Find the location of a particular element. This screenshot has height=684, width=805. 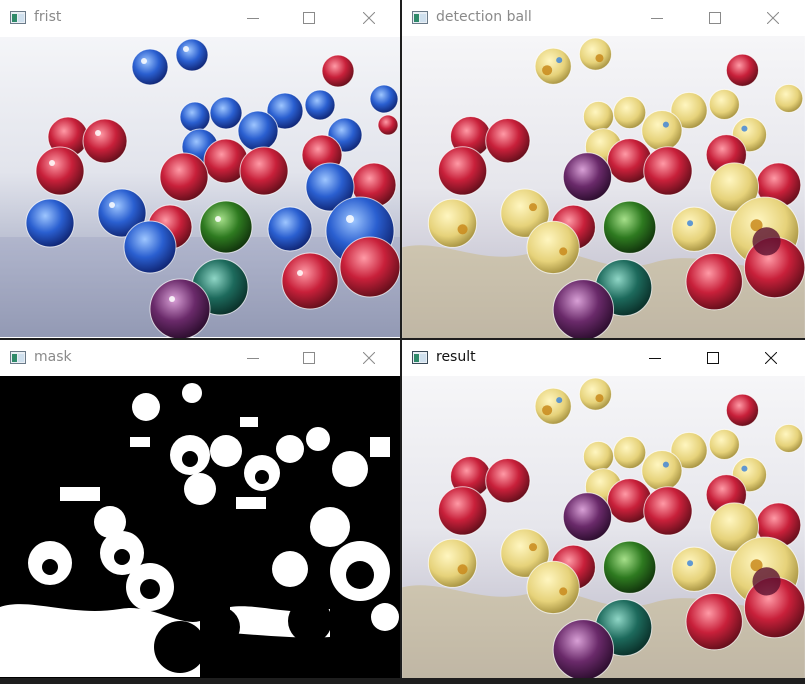

title-bar: frist is located at coordinates (200, 18).